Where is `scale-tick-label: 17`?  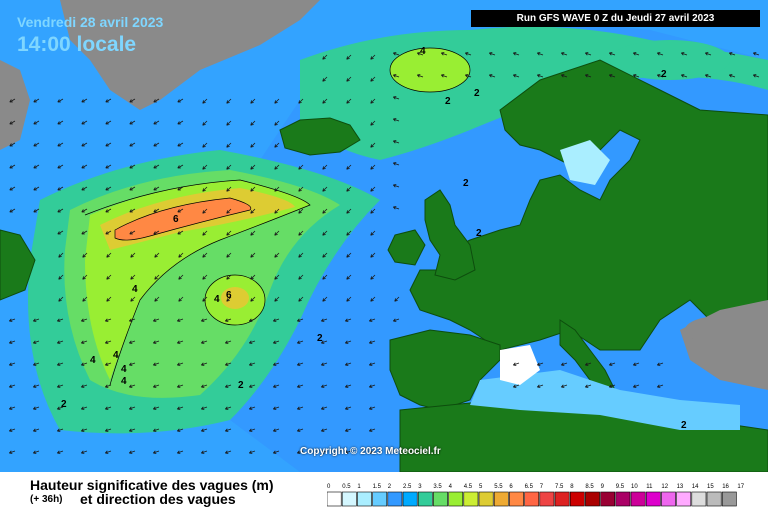
scale-tick-label: 17 is located at coordinates (740, 487).